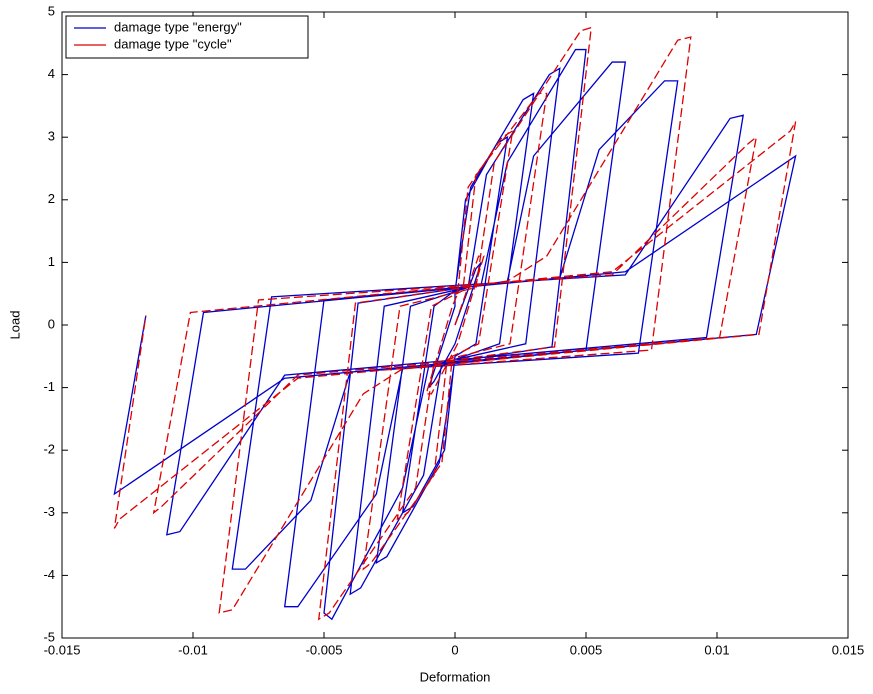  Describe the element at coordinates (14, 325) in the screenshot. I see `y-axis-label: Load` at that location.